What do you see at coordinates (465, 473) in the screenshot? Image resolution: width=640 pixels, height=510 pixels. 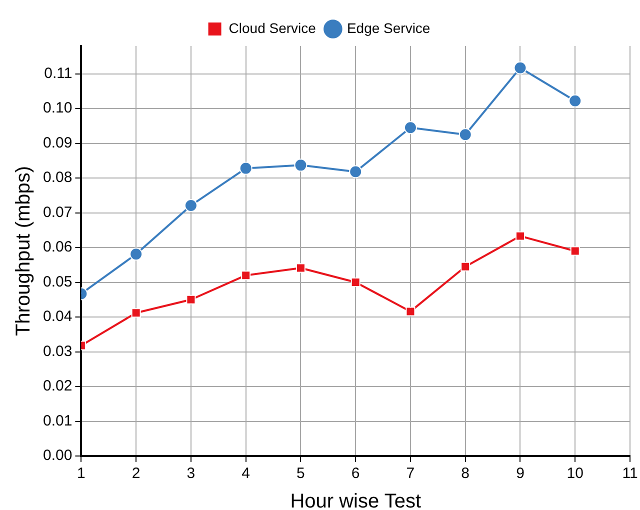 I see `x-tick-label: 8` at bounding box center [465, 473].